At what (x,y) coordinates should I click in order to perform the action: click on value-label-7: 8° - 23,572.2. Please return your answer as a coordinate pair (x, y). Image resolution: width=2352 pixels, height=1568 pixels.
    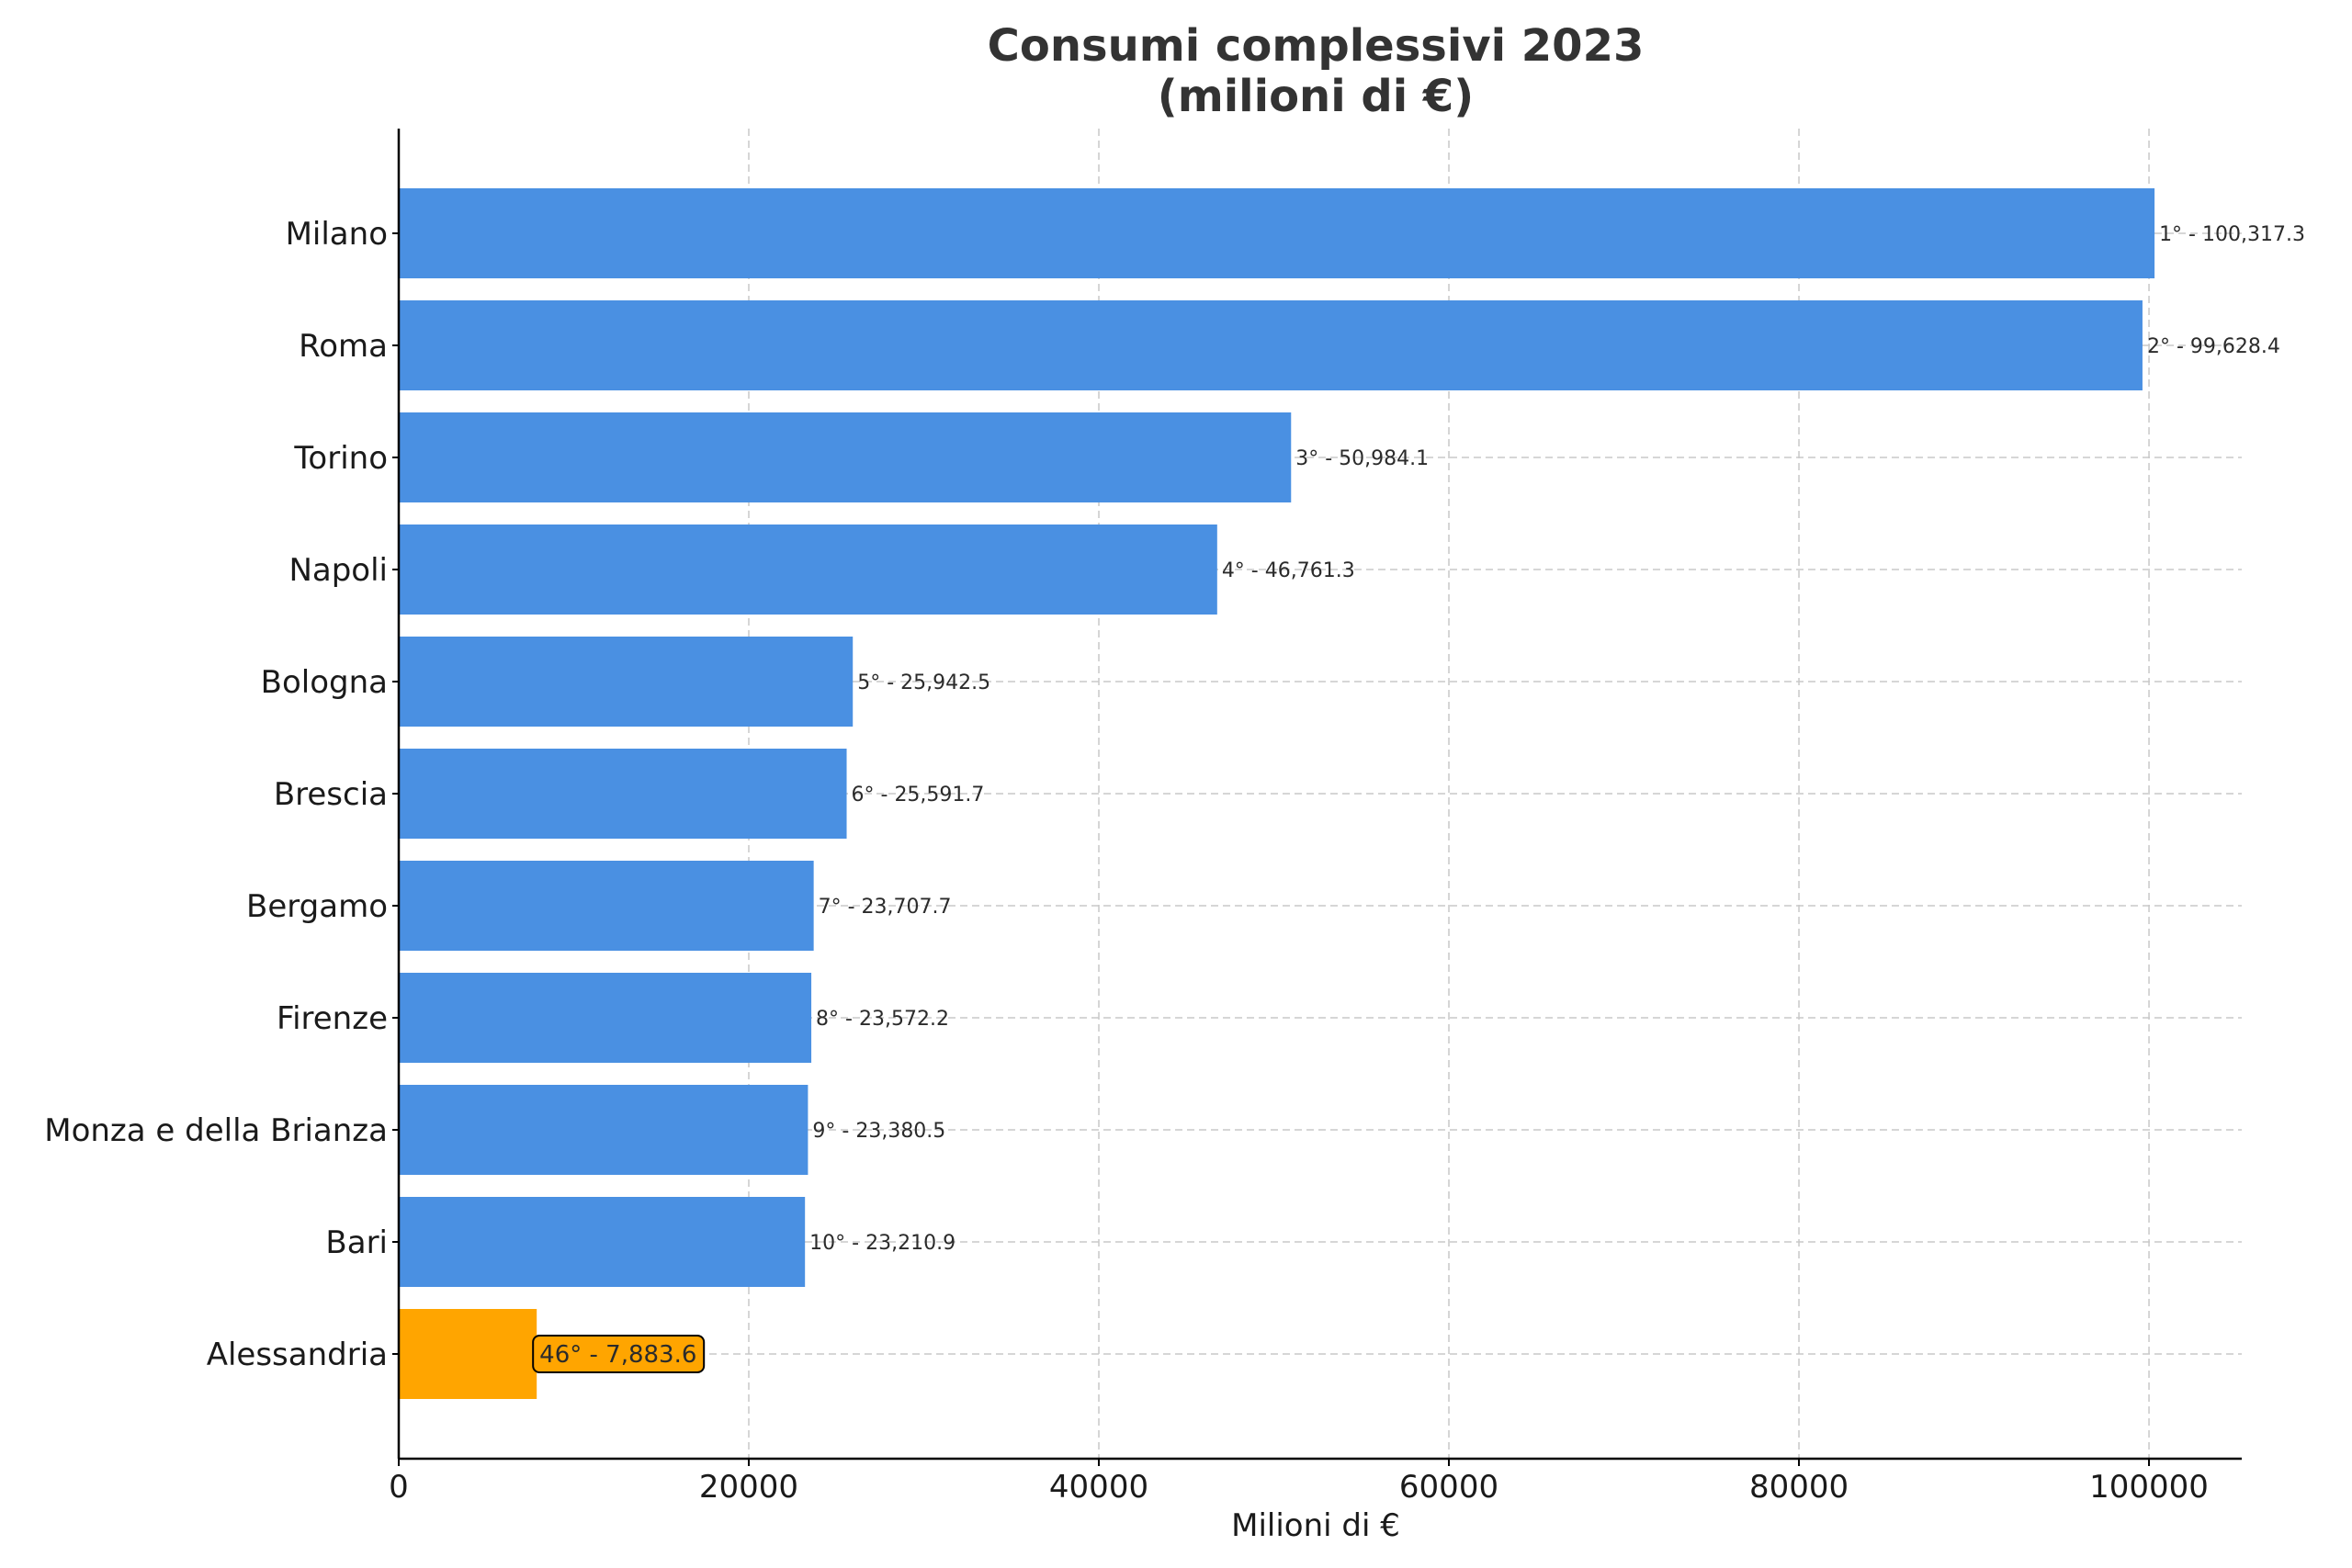
    Looking at the image, I should click on (882, 1020).